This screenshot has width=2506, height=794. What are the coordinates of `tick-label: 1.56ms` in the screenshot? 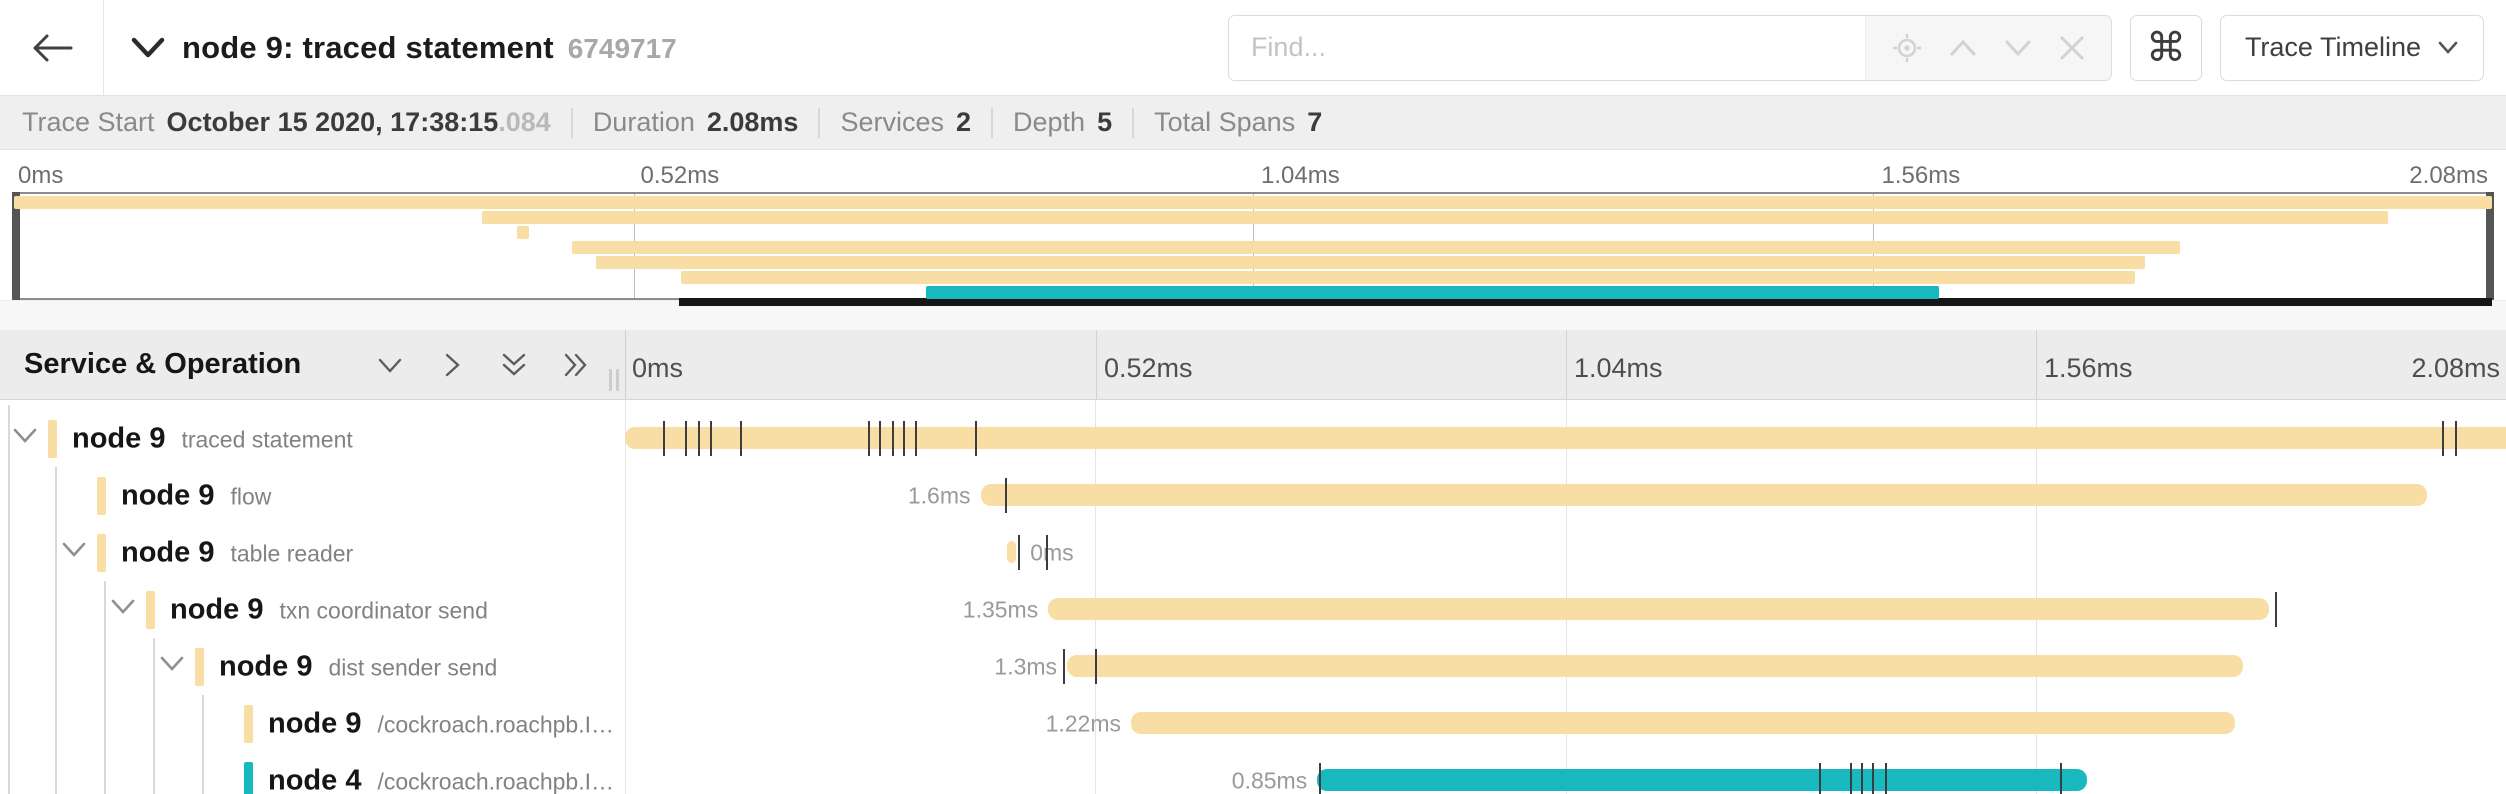 It's located at (1921, 175).